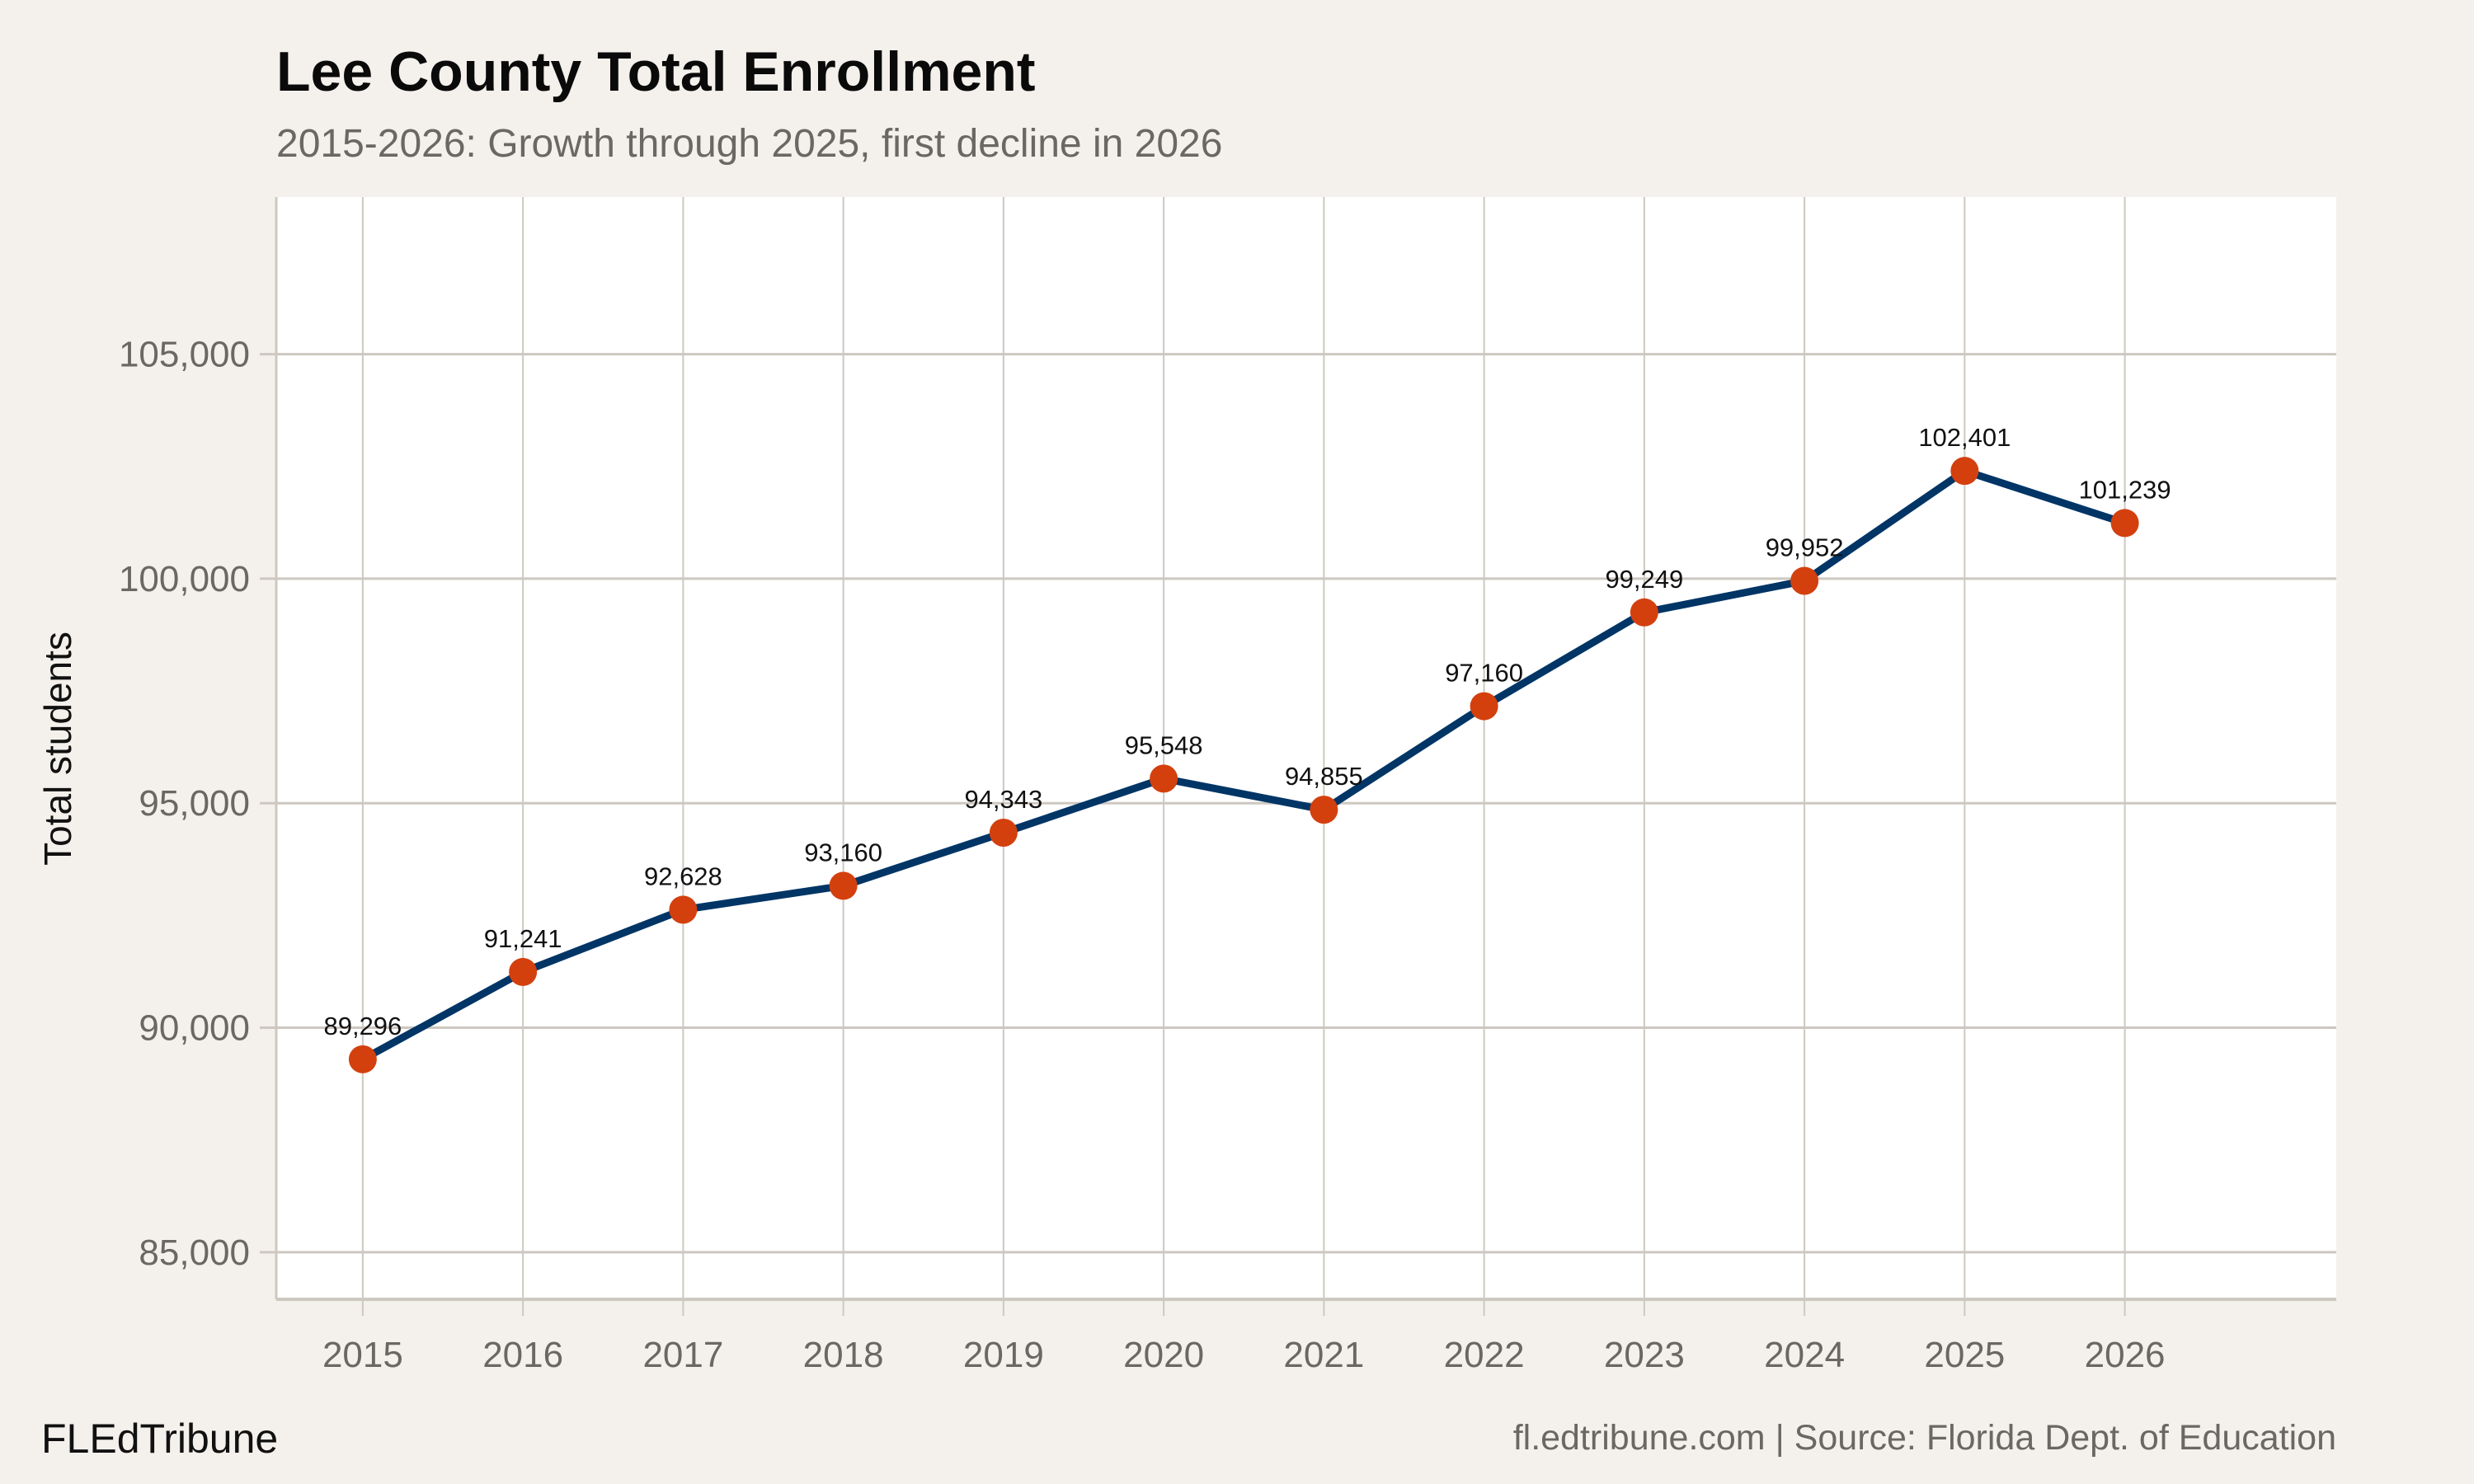  I want to click on data-label: 92,628, so click(683, 876).